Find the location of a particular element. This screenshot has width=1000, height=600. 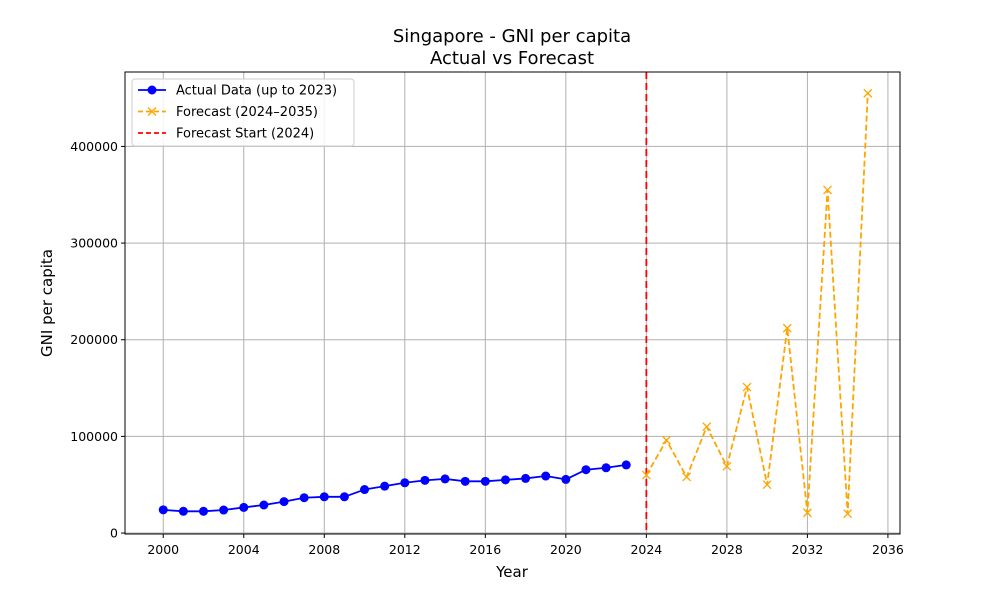

legend-label: Forecast (2024–2035) is located at coordinates (247, 112).